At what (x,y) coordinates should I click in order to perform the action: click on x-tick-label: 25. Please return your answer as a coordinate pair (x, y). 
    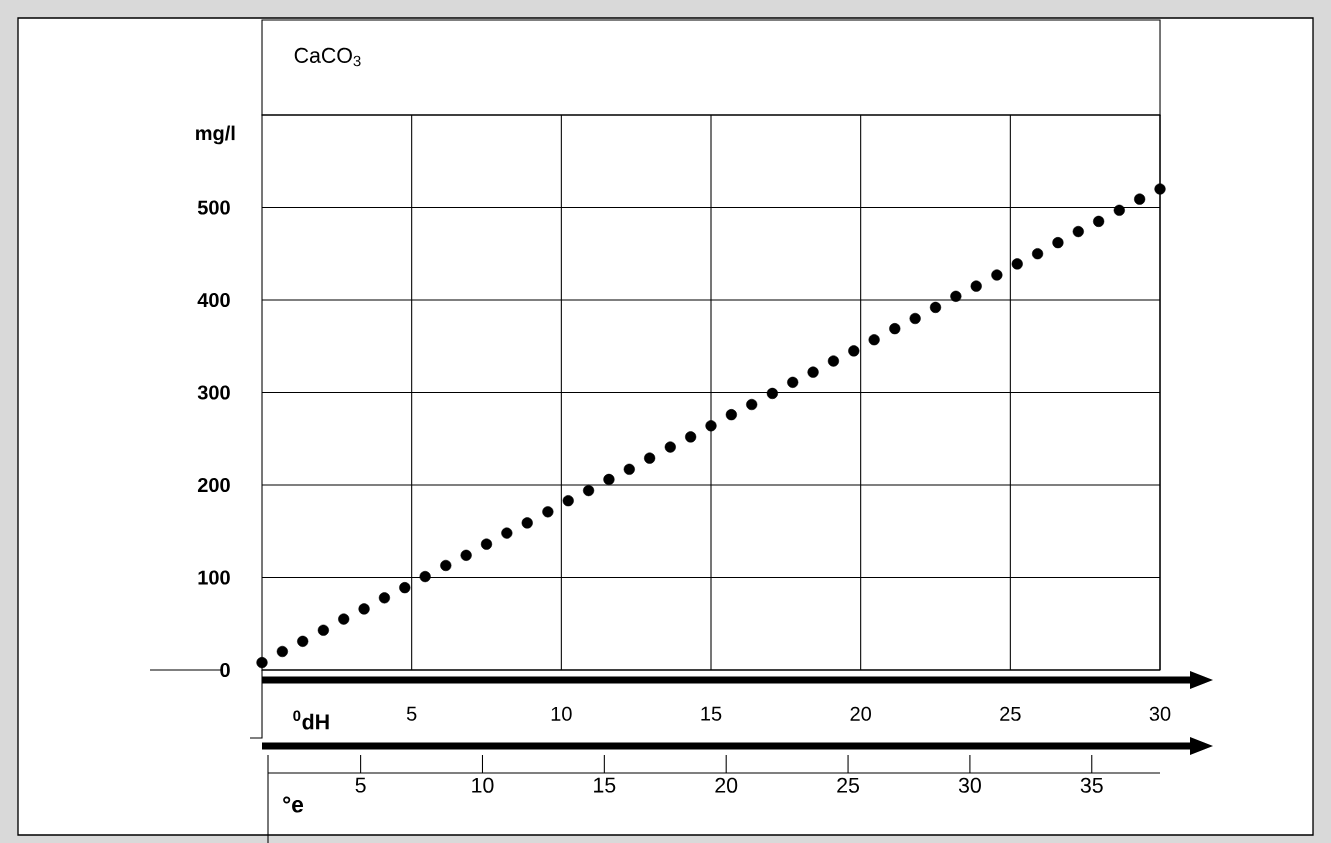
    Looking at the image, I should click on (1010, 713).